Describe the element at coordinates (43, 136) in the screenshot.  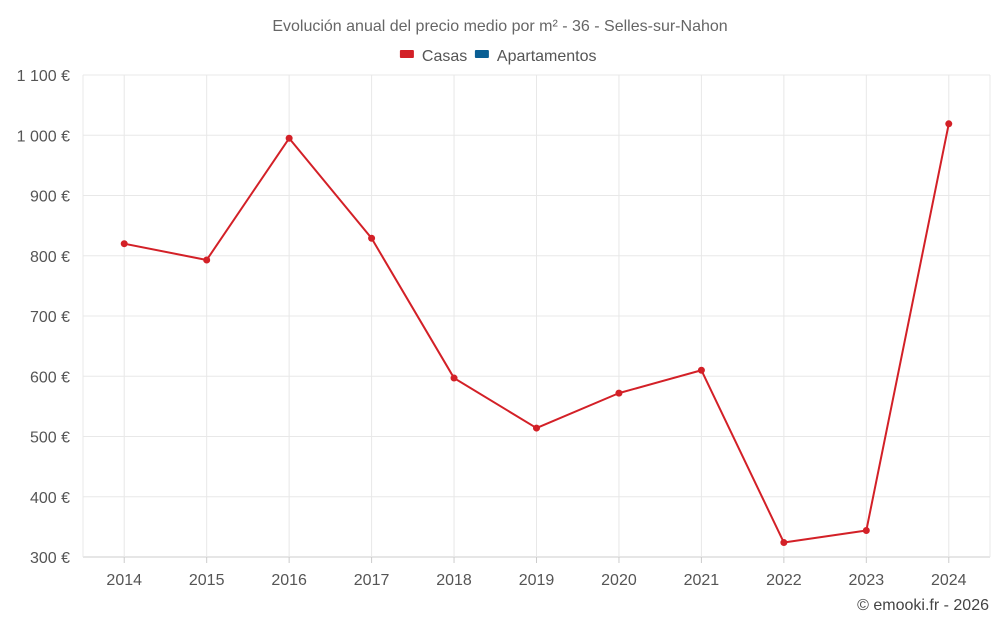
I see `y-tick-label: 1 000 €` at that location.